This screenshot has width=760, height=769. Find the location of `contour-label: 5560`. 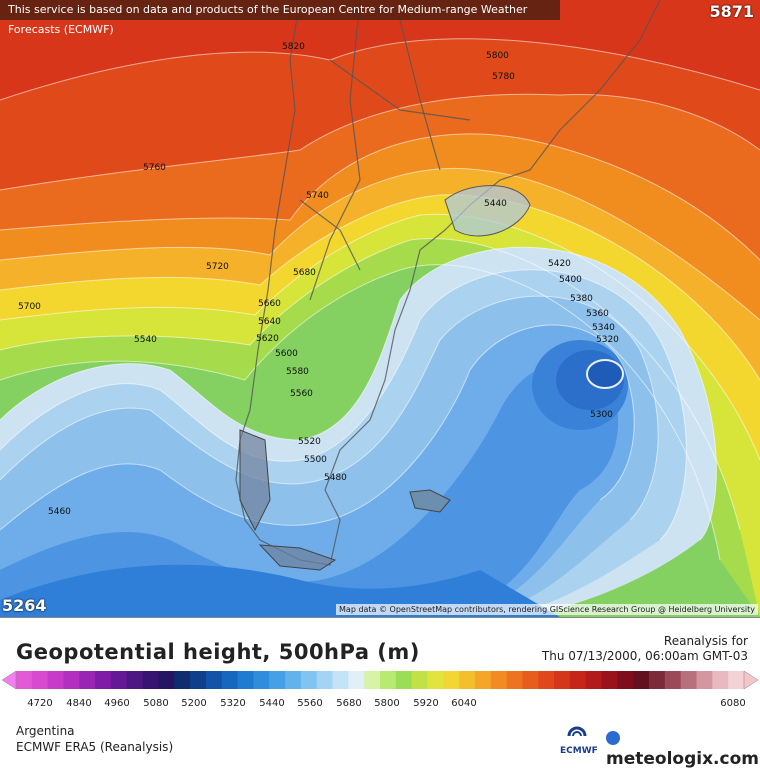

contour-label: 5560 is located at coordinates (301, 394).